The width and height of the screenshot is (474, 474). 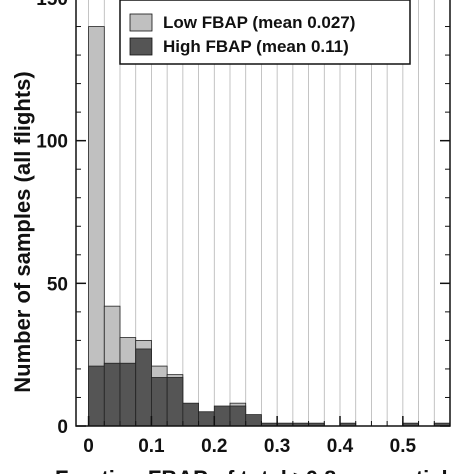 I want to click on y-axis-title: Number of samples (all flights), so click(x=22, y=232).